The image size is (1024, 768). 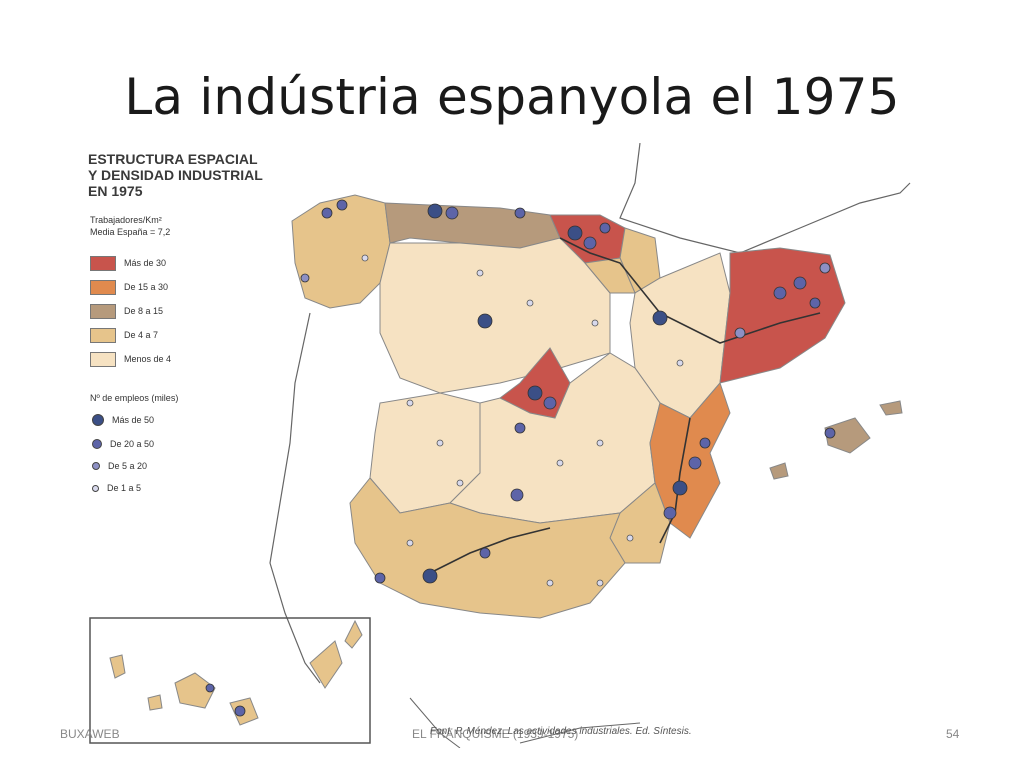 What do you see at coordinates (765, 198) in the screenshot?
I see `france-border-line` at bounding box center [765, 198].